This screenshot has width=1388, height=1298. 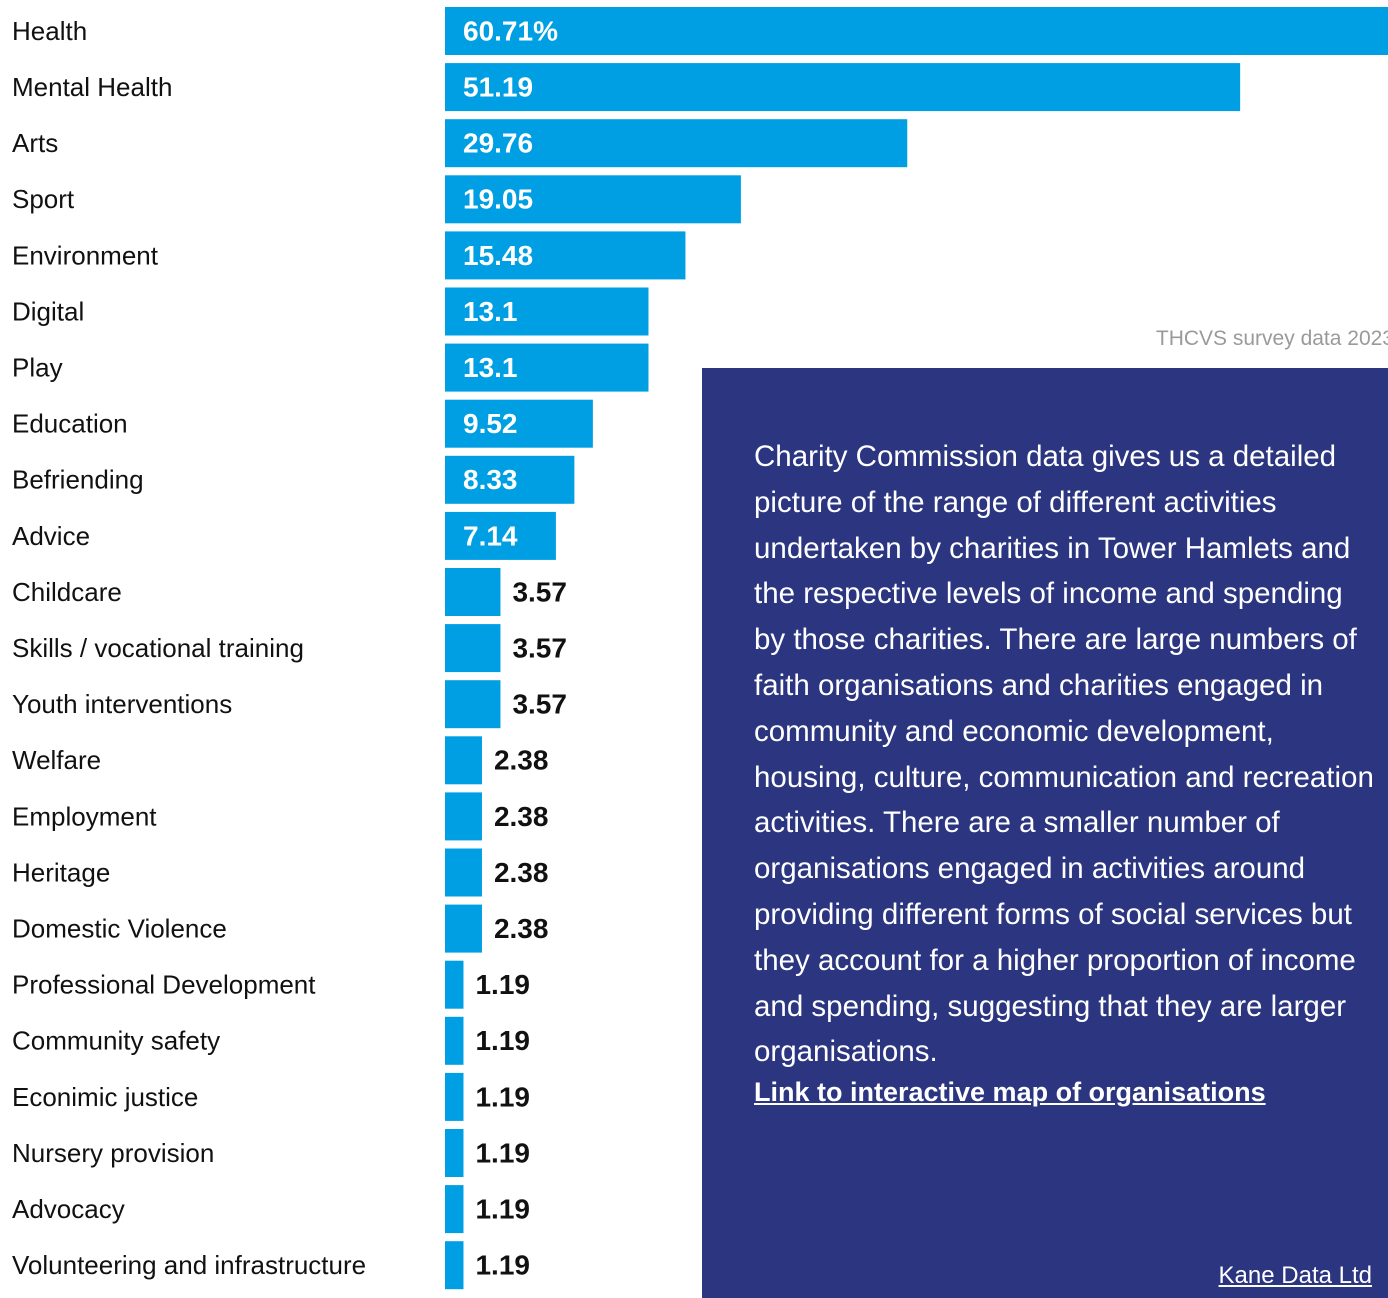 I want to click on value-label: 9.52, so click(x=490, y=423).